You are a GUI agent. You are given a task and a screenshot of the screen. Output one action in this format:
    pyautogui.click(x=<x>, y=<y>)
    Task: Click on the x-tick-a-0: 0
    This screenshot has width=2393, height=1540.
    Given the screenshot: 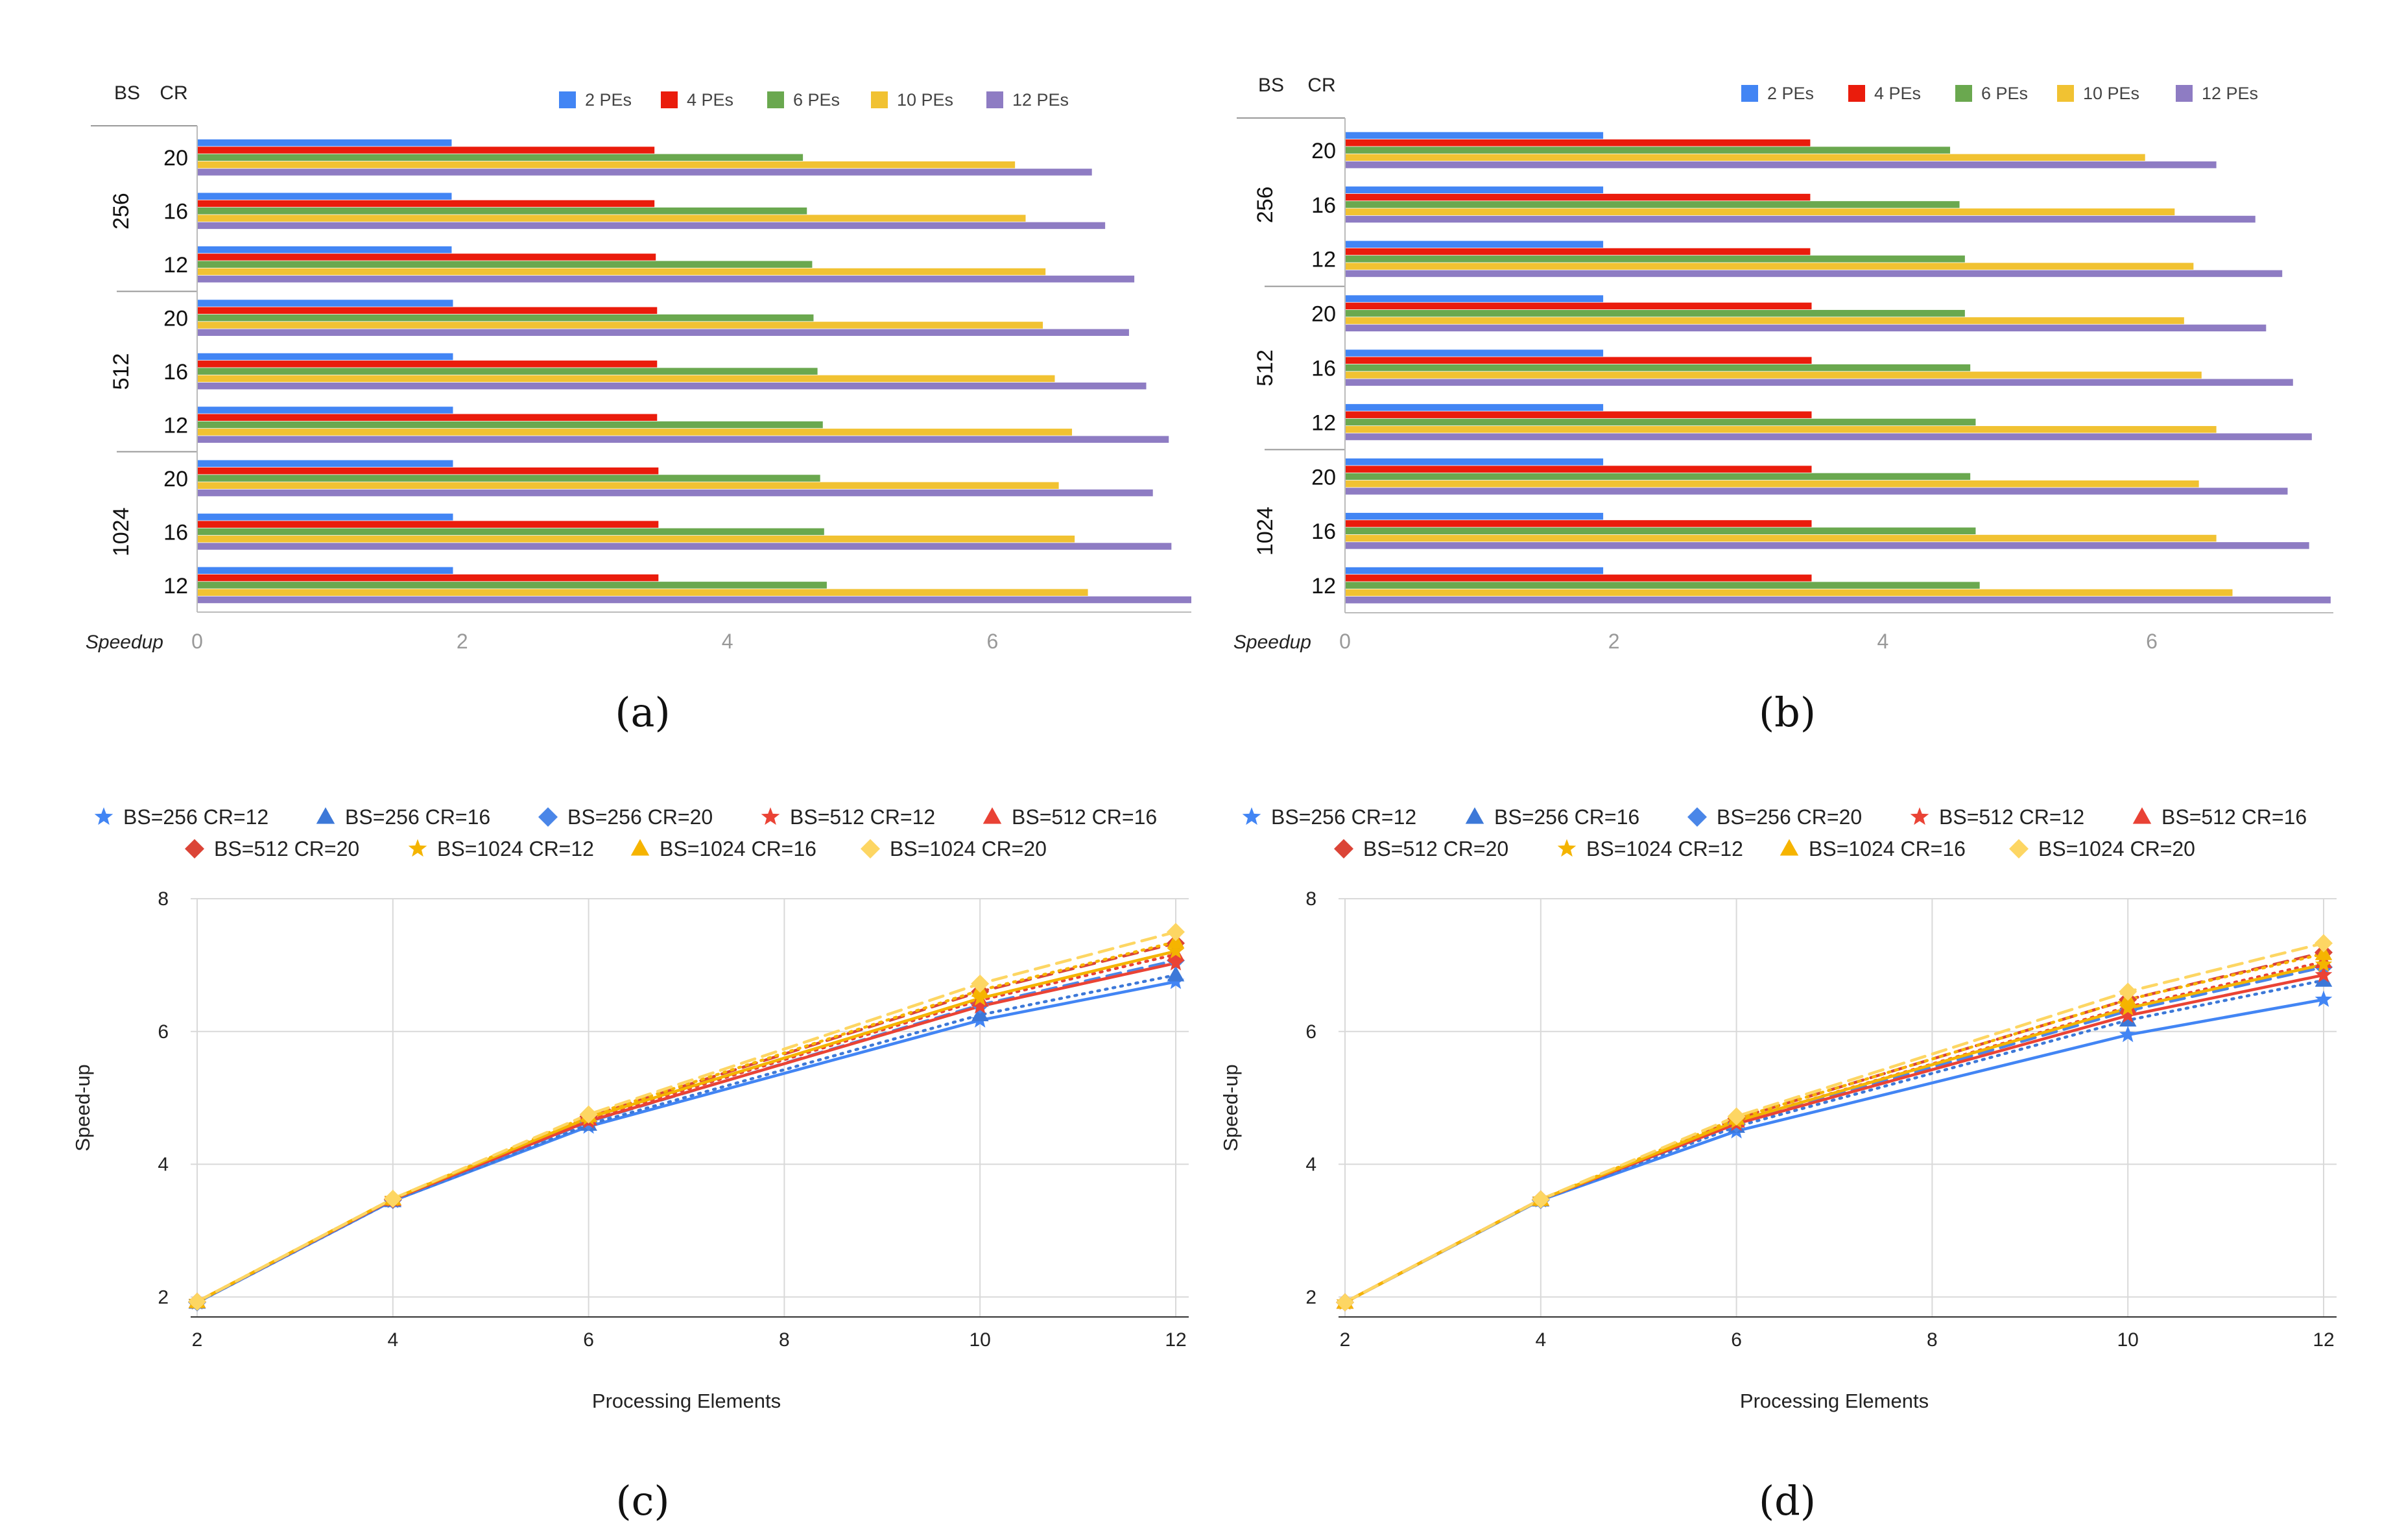 What is the action you would take?
    pyautogui.click(x=197, y=641)
    